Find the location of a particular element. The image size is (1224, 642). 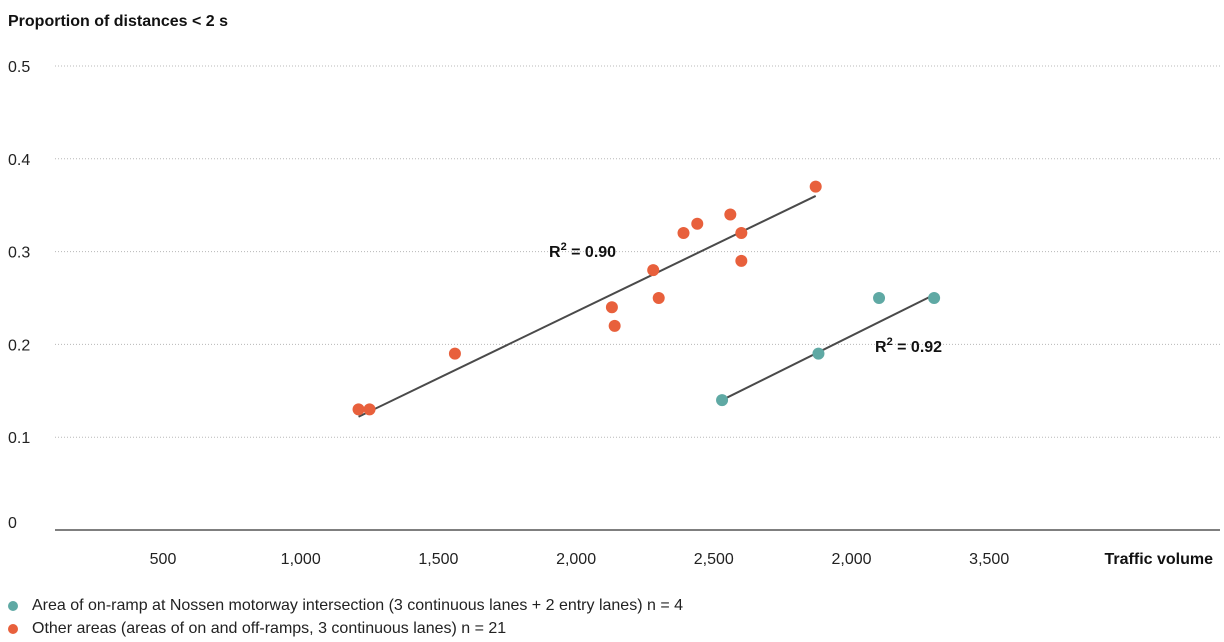

y-tick-labels: 0 0.1 0.2 0.3 0.4 0.5 is located at coordinates (19, 295).